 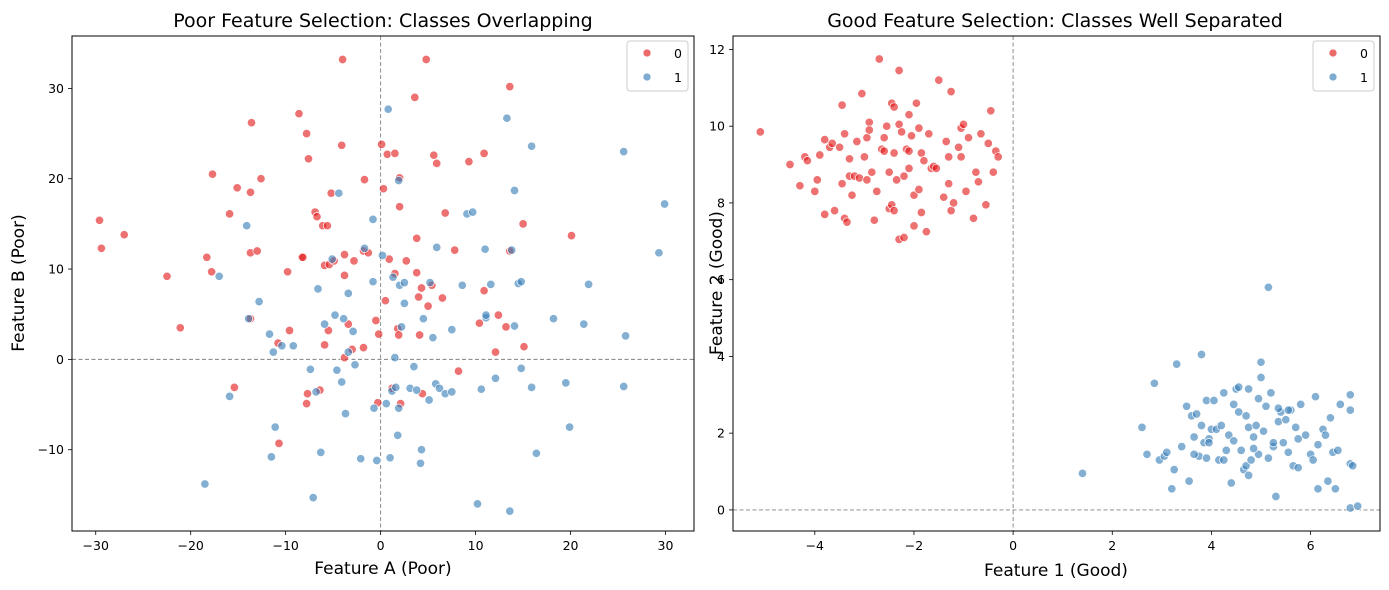 I want to click on x-axis-label: Feature 1 (Good), so click(x=1056, y=571).